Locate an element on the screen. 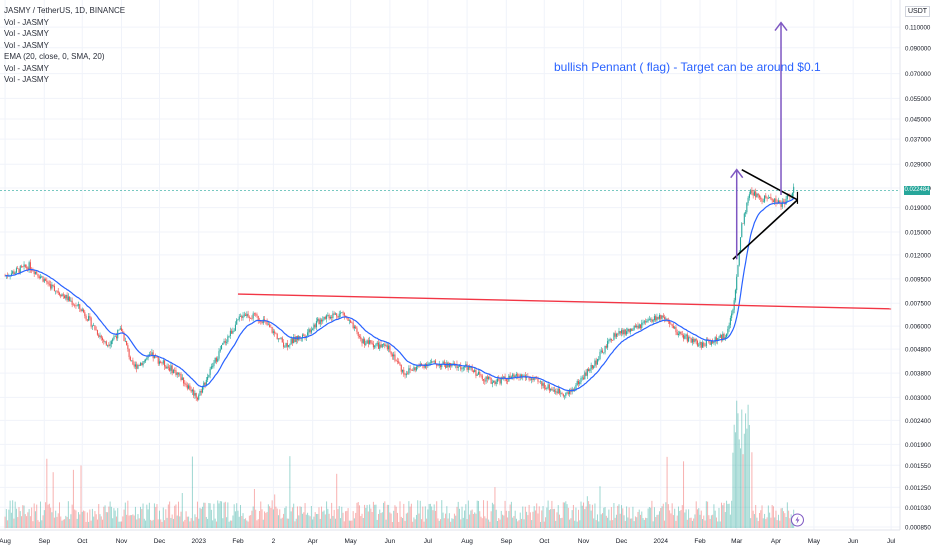 The height and width of the screenshot is (550, 932). currency-label: USDT is located at coordinates (918, 11).